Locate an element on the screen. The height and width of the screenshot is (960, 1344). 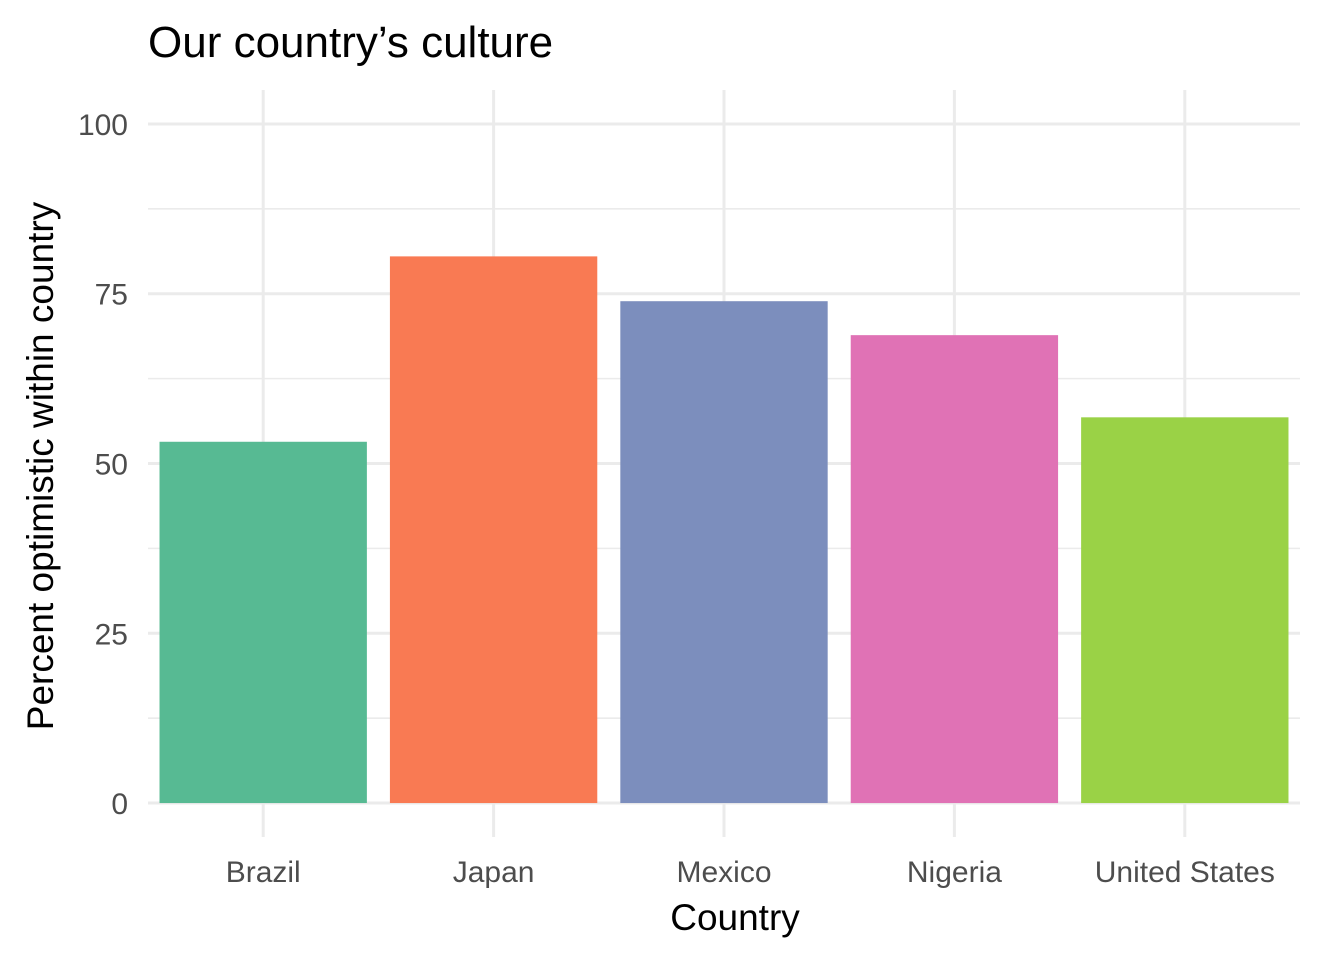
x-tick-label: Mexico is located at coordinates (723, 872).